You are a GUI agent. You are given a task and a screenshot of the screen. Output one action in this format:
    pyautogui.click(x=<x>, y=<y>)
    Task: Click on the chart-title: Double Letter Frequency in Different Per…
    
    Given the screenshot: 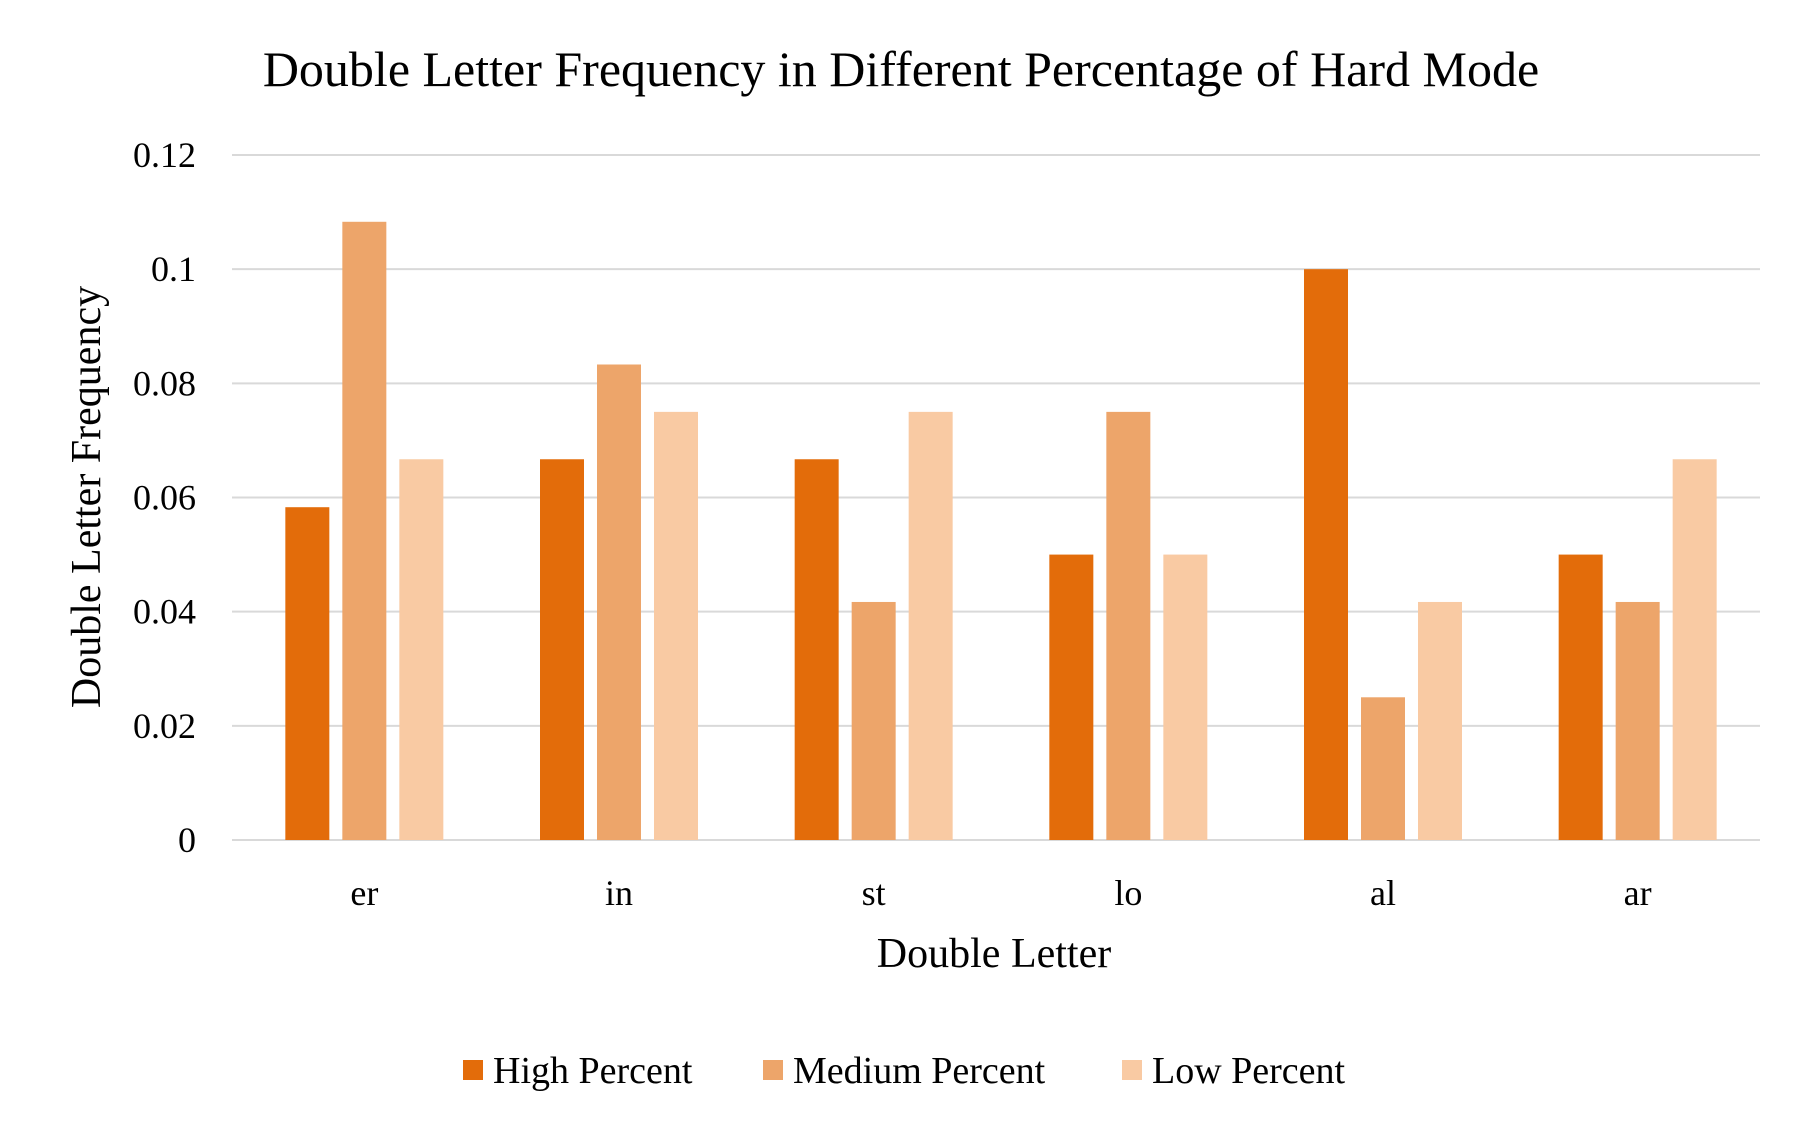 What is the action you would take?
    pyautogui.click(x=901, y=69)
    